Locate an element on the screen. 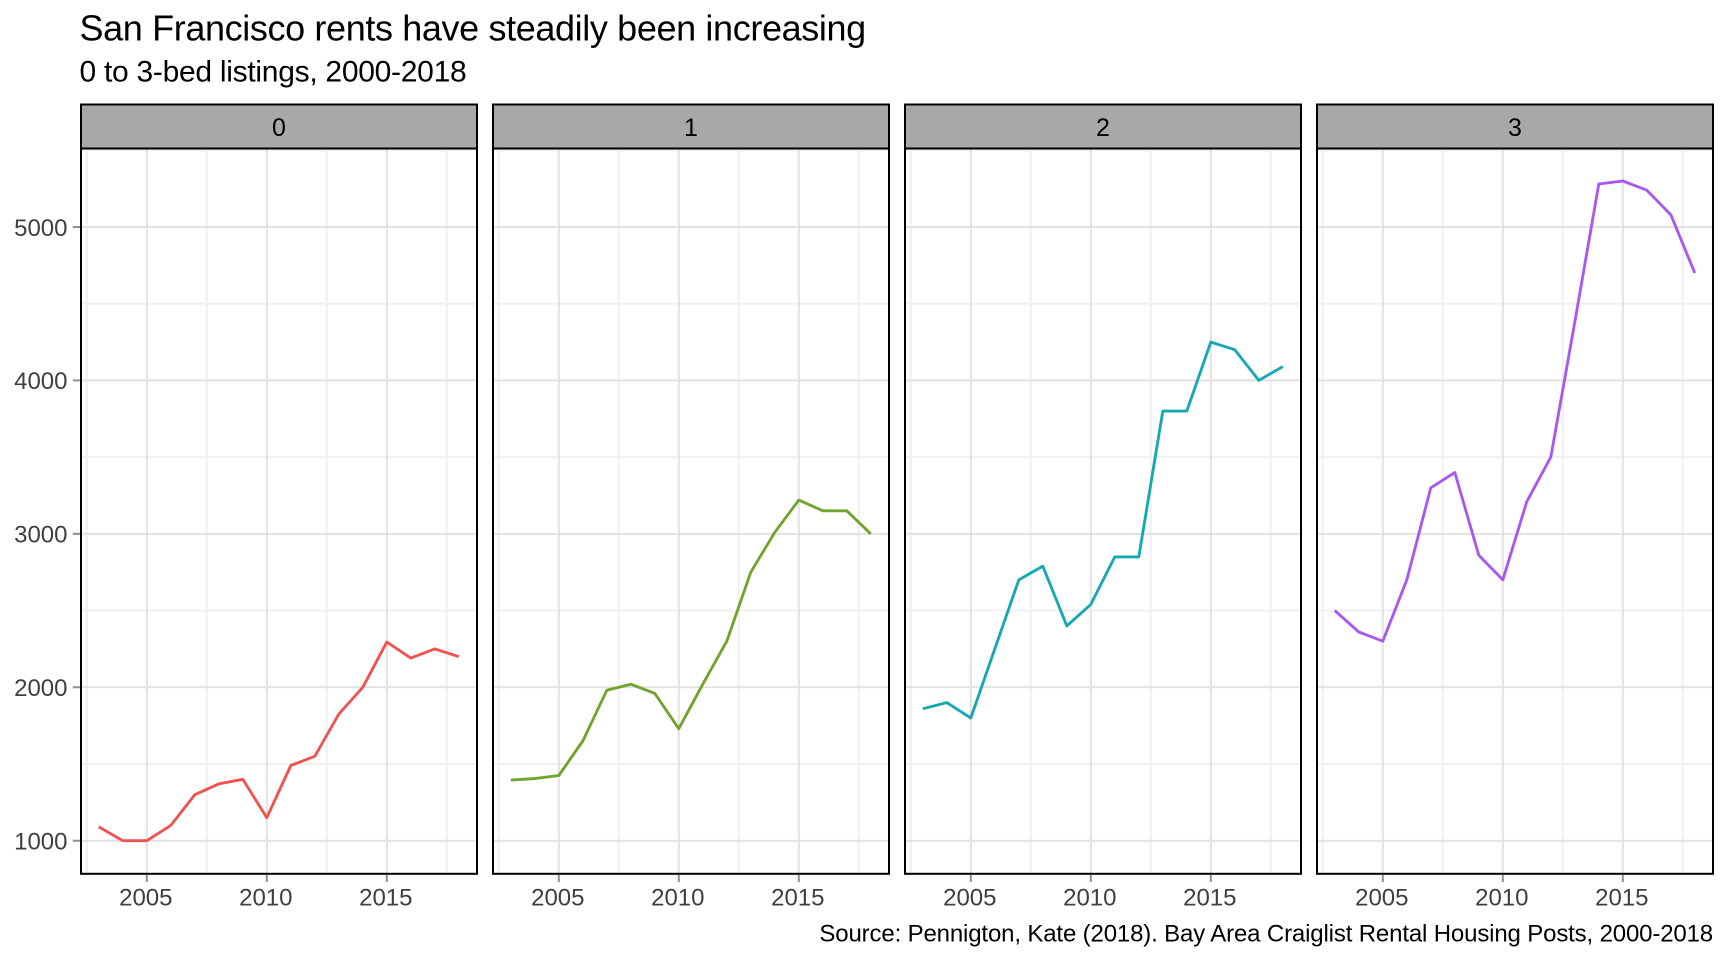 Image resolution: width=1728 pixels, height=960 pixels. svg-text: 3 is located at coordinates (1515, 128).